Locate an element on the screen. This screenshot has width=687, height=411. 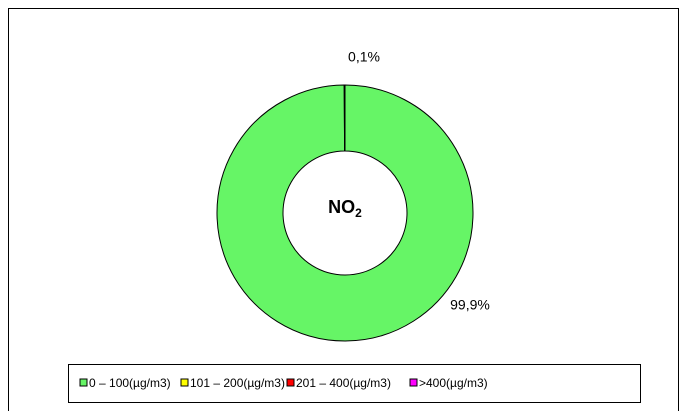
value-label: 0,1% is located at coordinates (364, 57).